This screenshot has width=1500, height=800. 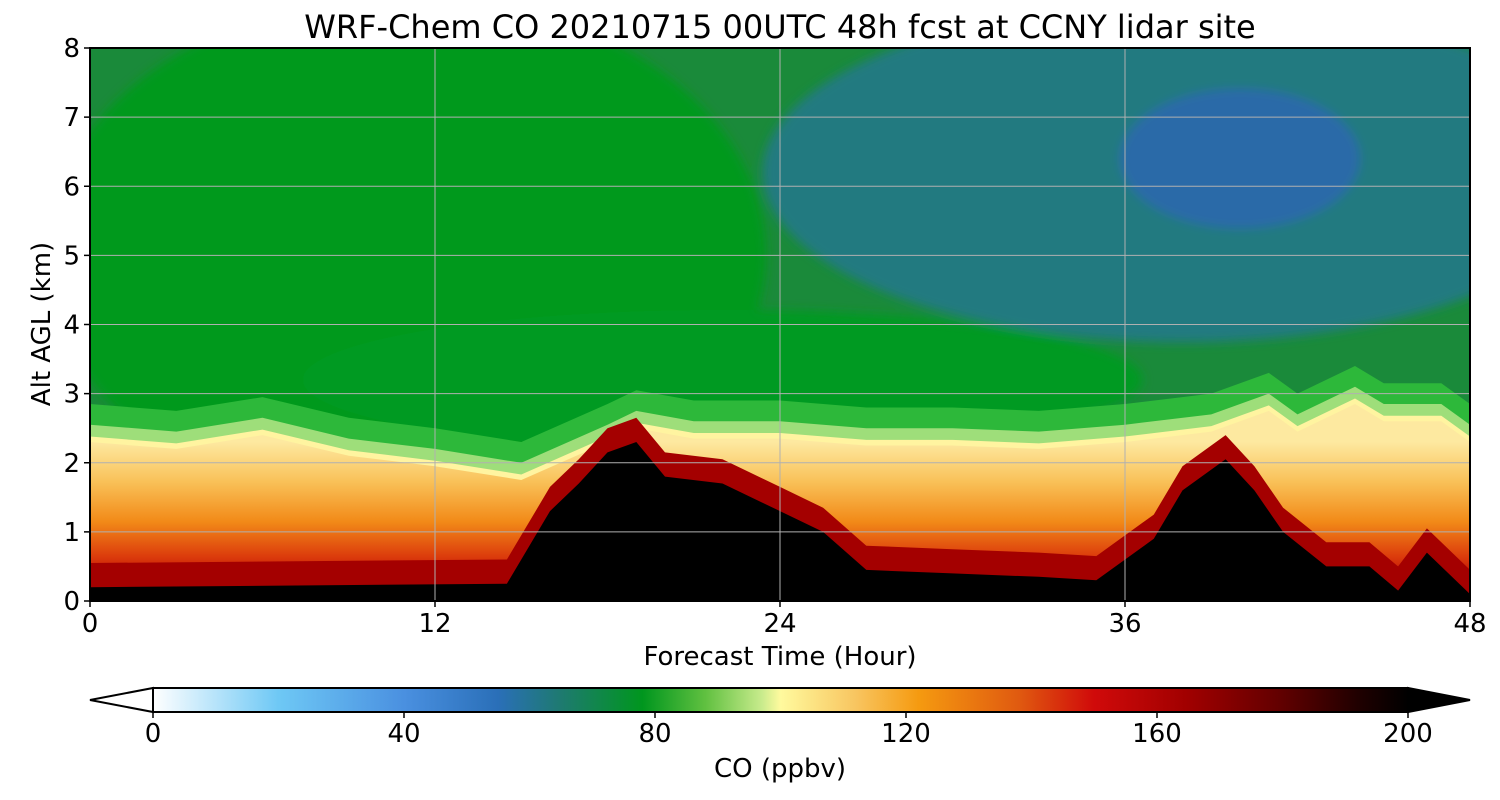 What do you see at coordinates (121, 700) in the screenshot?
I see `colorbar-extend-low` at bounding box center [121, 700].